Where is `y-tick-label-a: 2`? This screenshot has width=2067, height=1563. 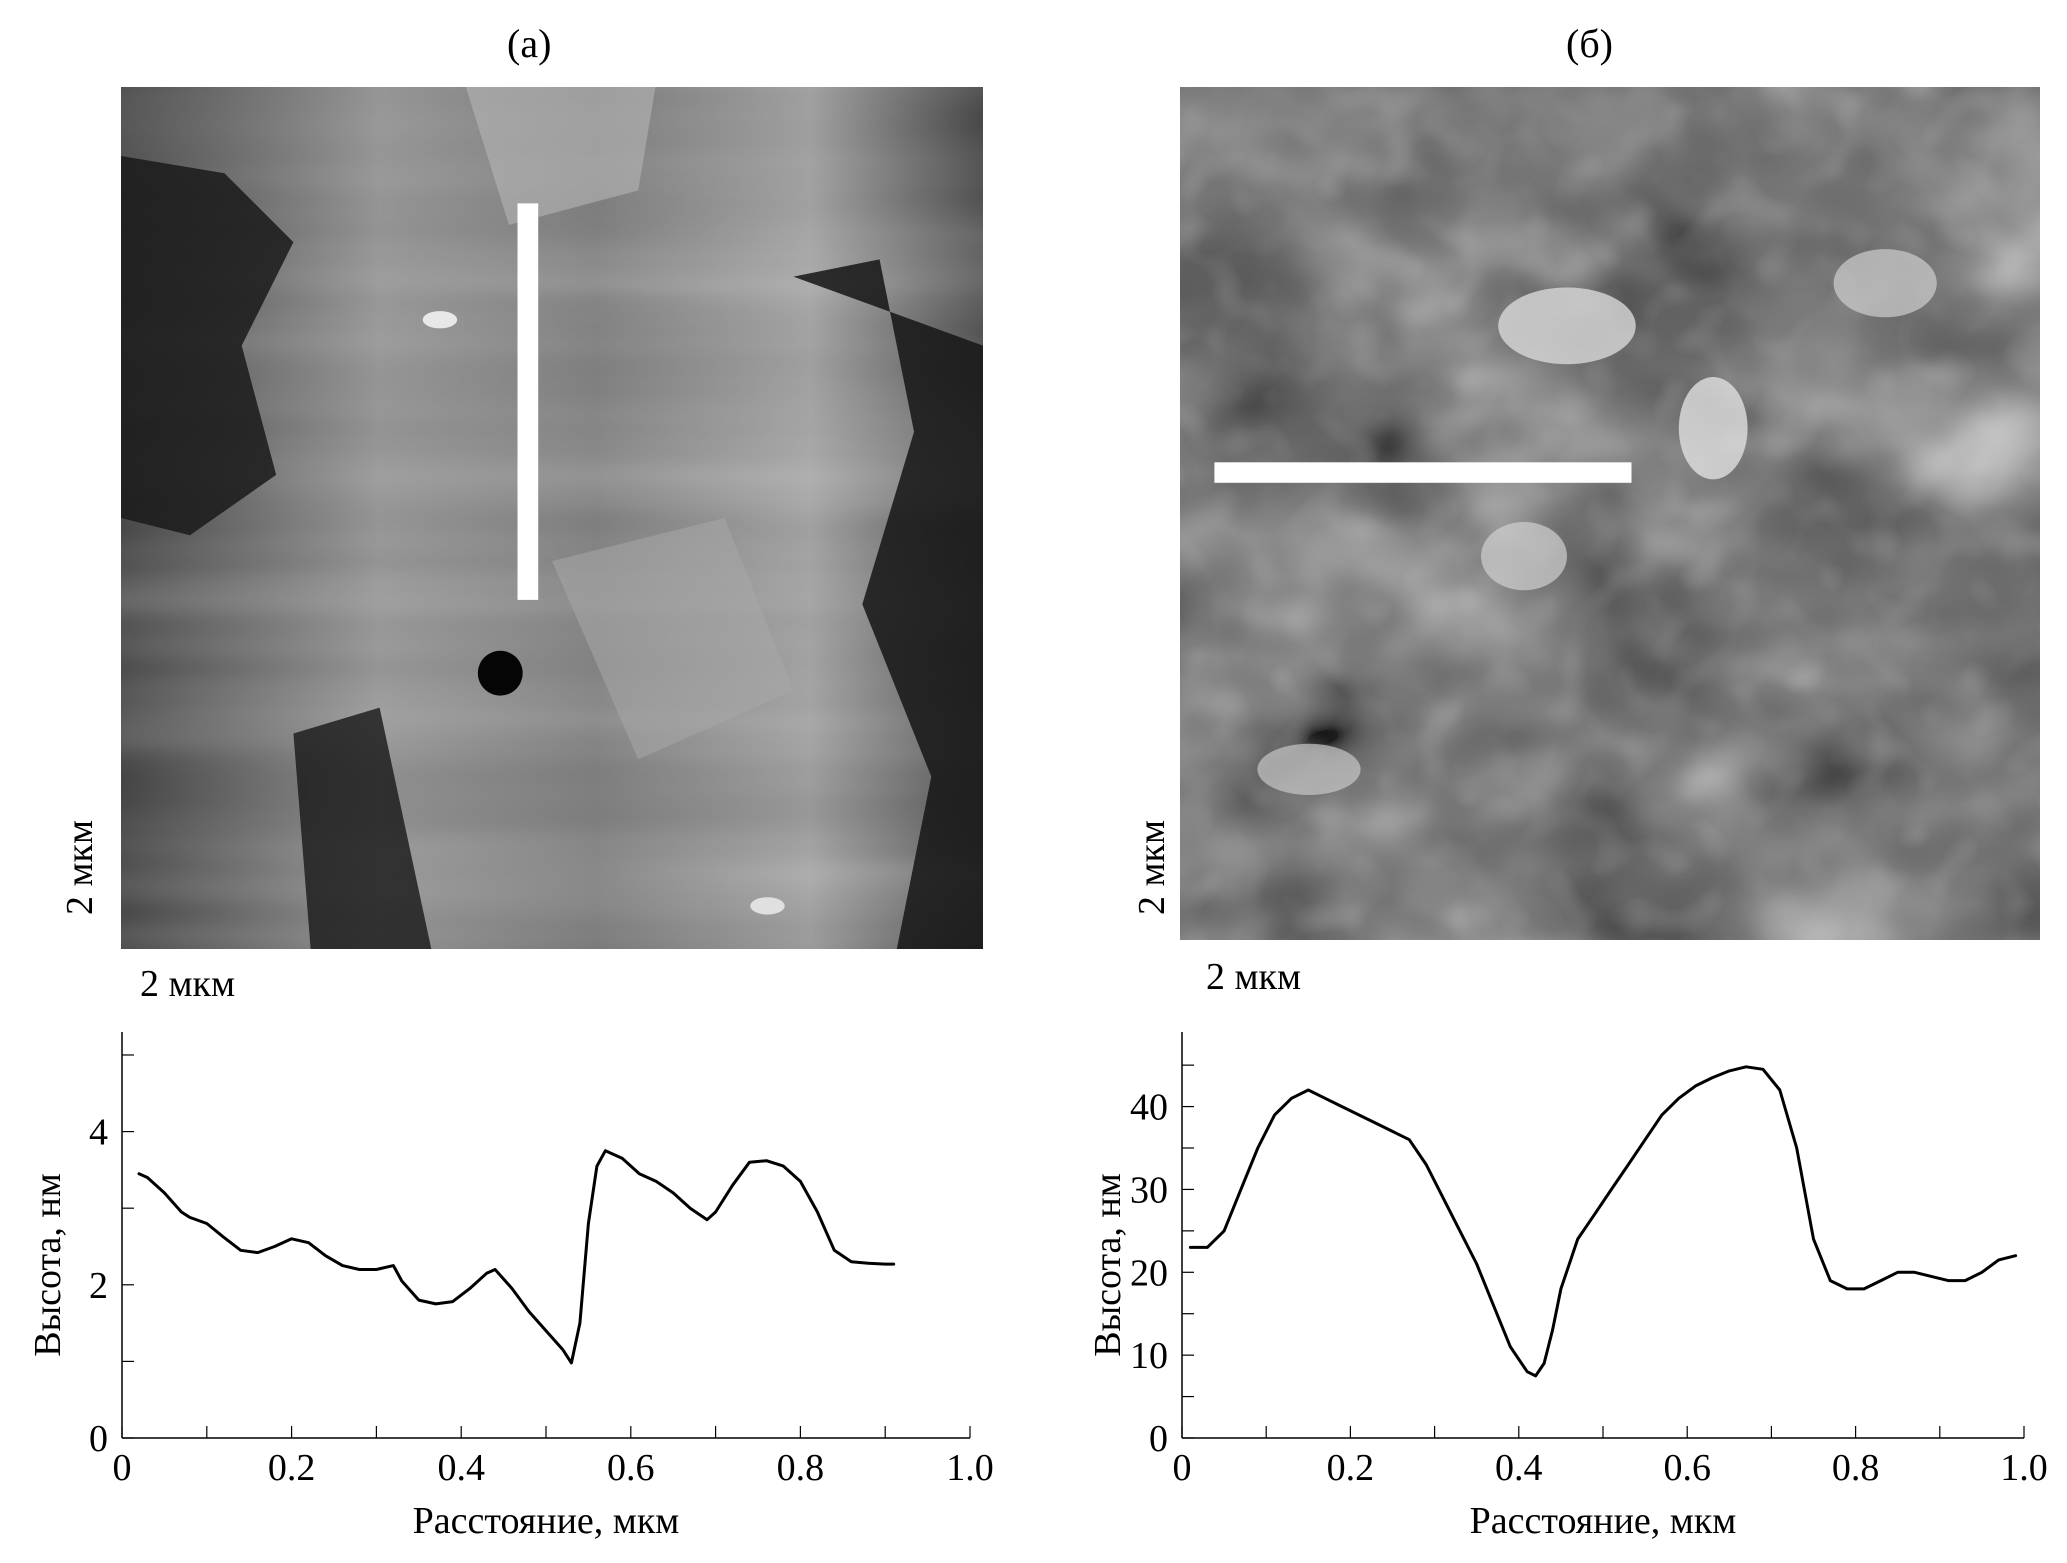 y-tick-label-a: 2 is located at coordinates (98, 1286).